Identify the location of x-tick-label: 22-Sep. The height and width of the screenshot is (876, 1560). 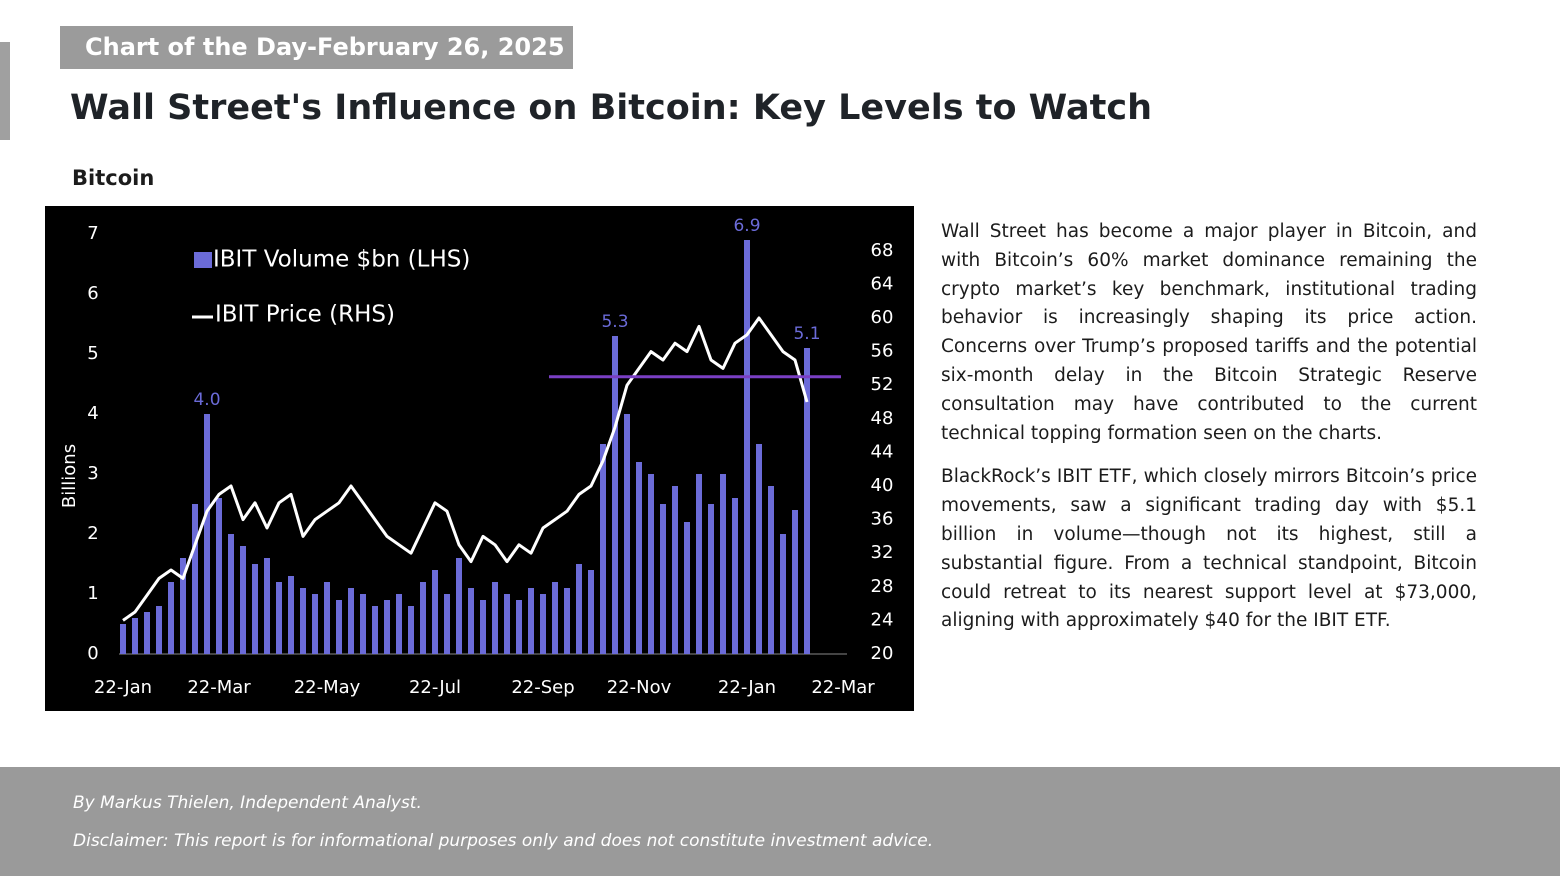
(542, 687).